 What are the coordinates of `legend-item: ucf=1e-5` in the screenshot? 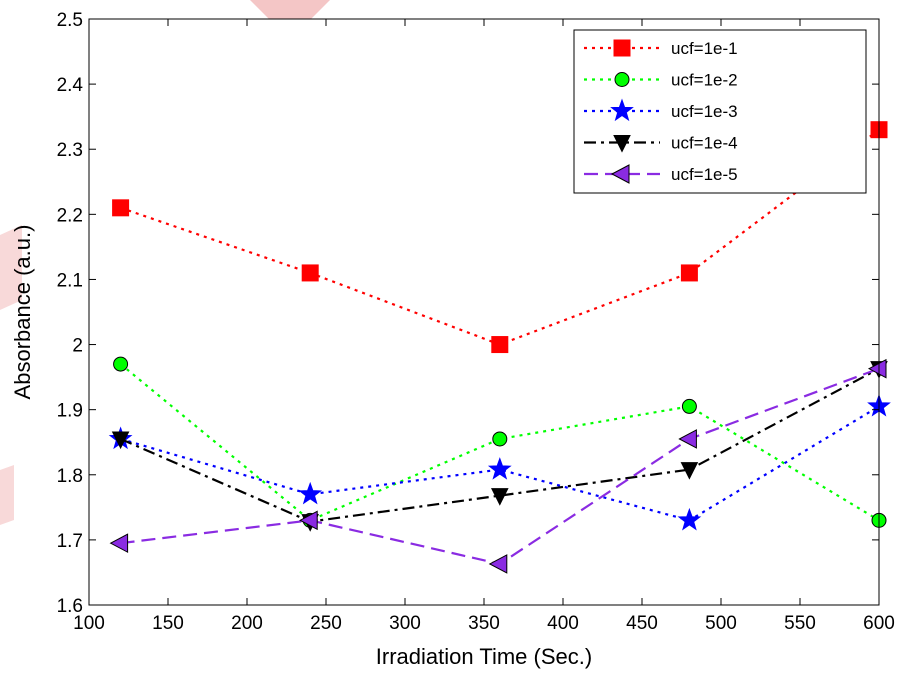 It's located at (661, 174).